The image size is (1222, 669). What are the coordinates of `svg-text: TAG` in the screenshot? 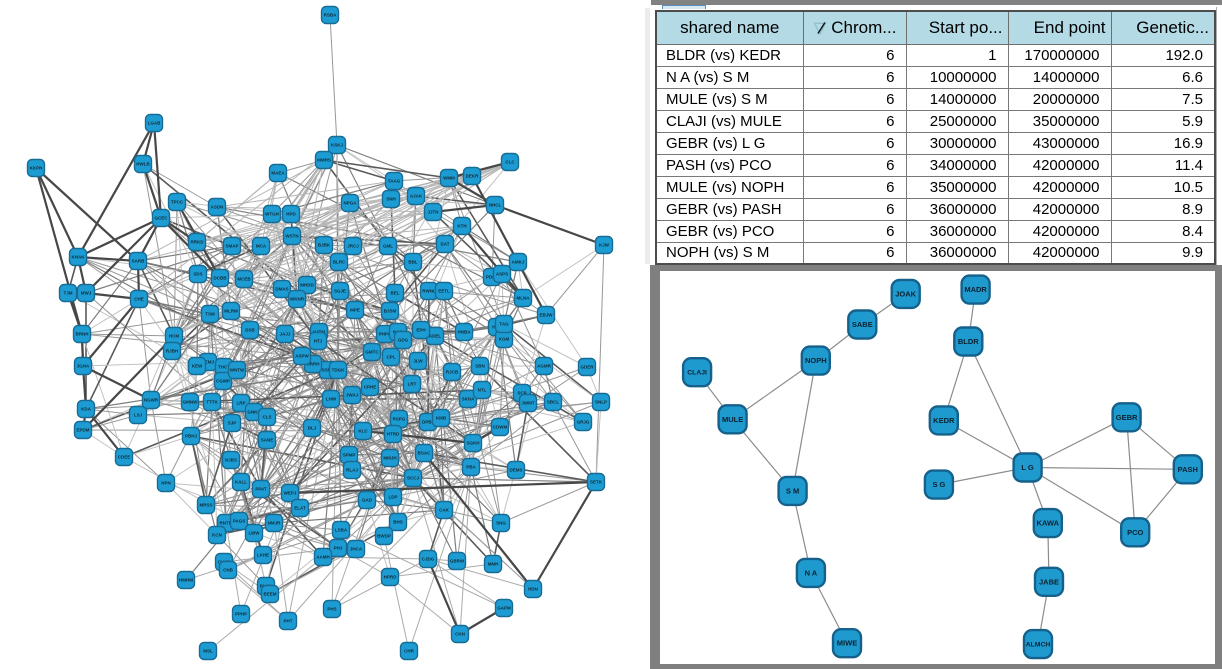 It's located at (504, 324).